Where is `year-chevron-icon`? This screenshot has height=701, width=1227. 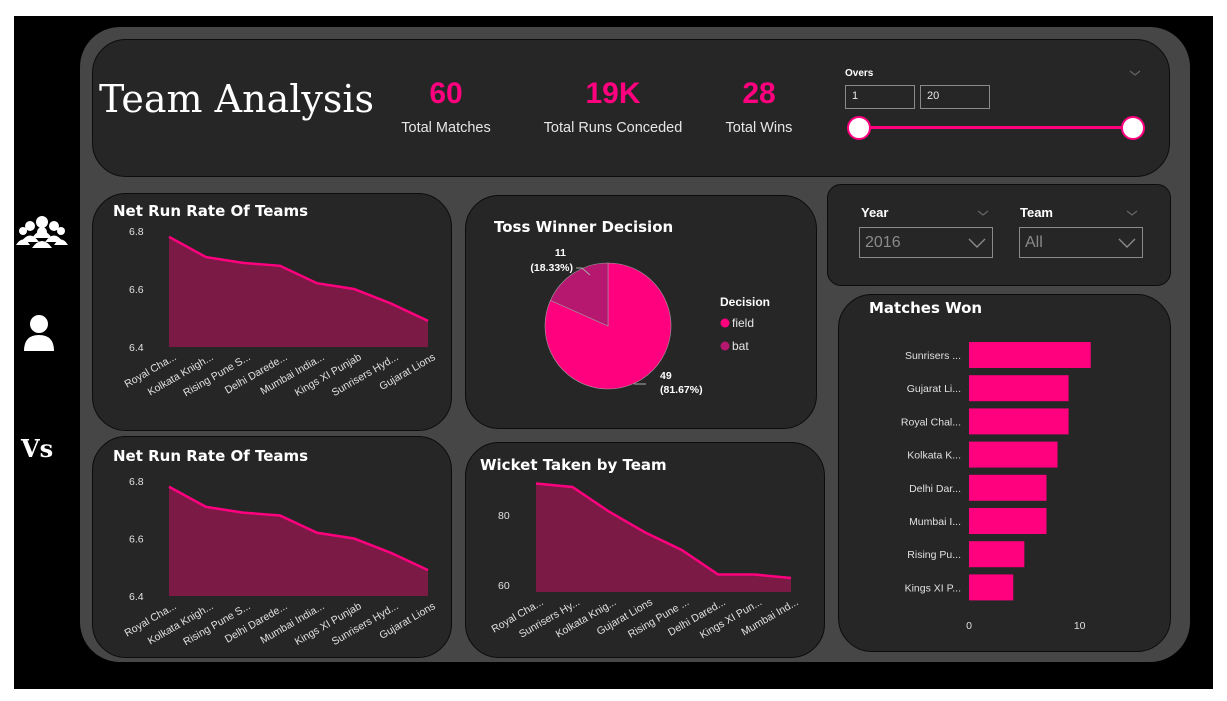 year-chevron-icon is located at coordinates (983, 210).